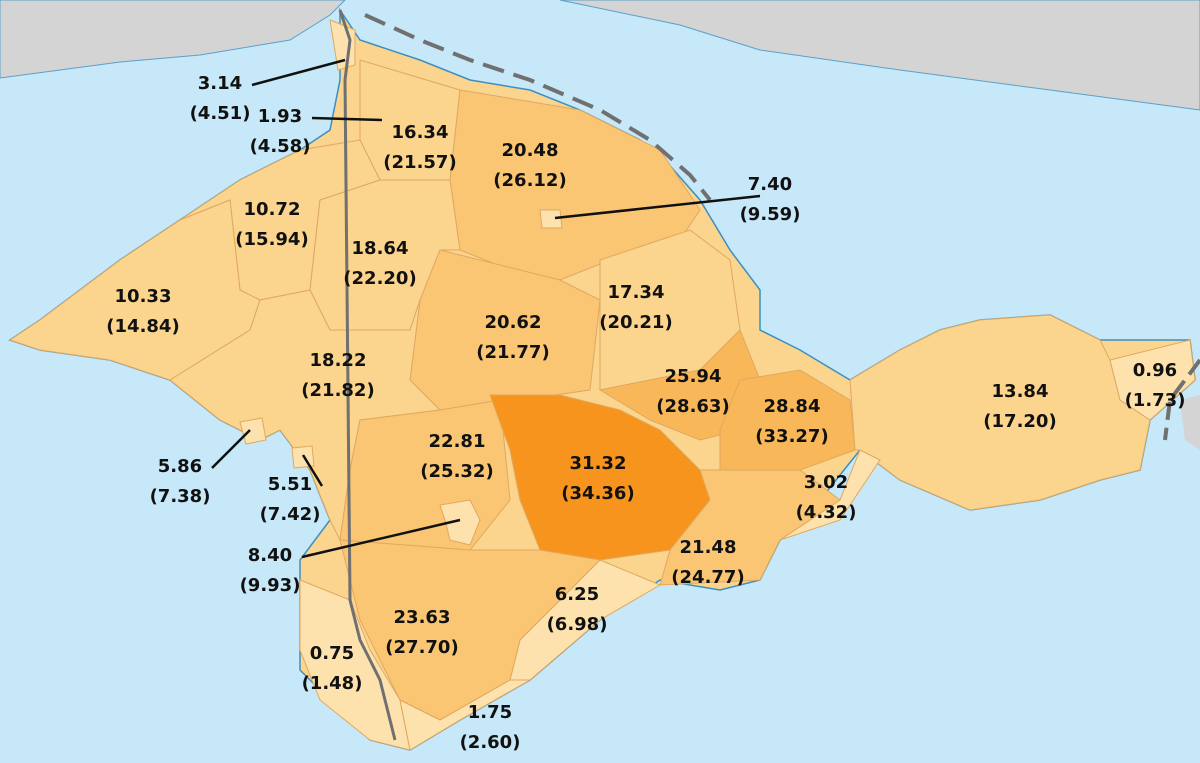  Describe the element at coordinates (490, 712) in the screenshot. I see `region-value: 1.75` at that location.